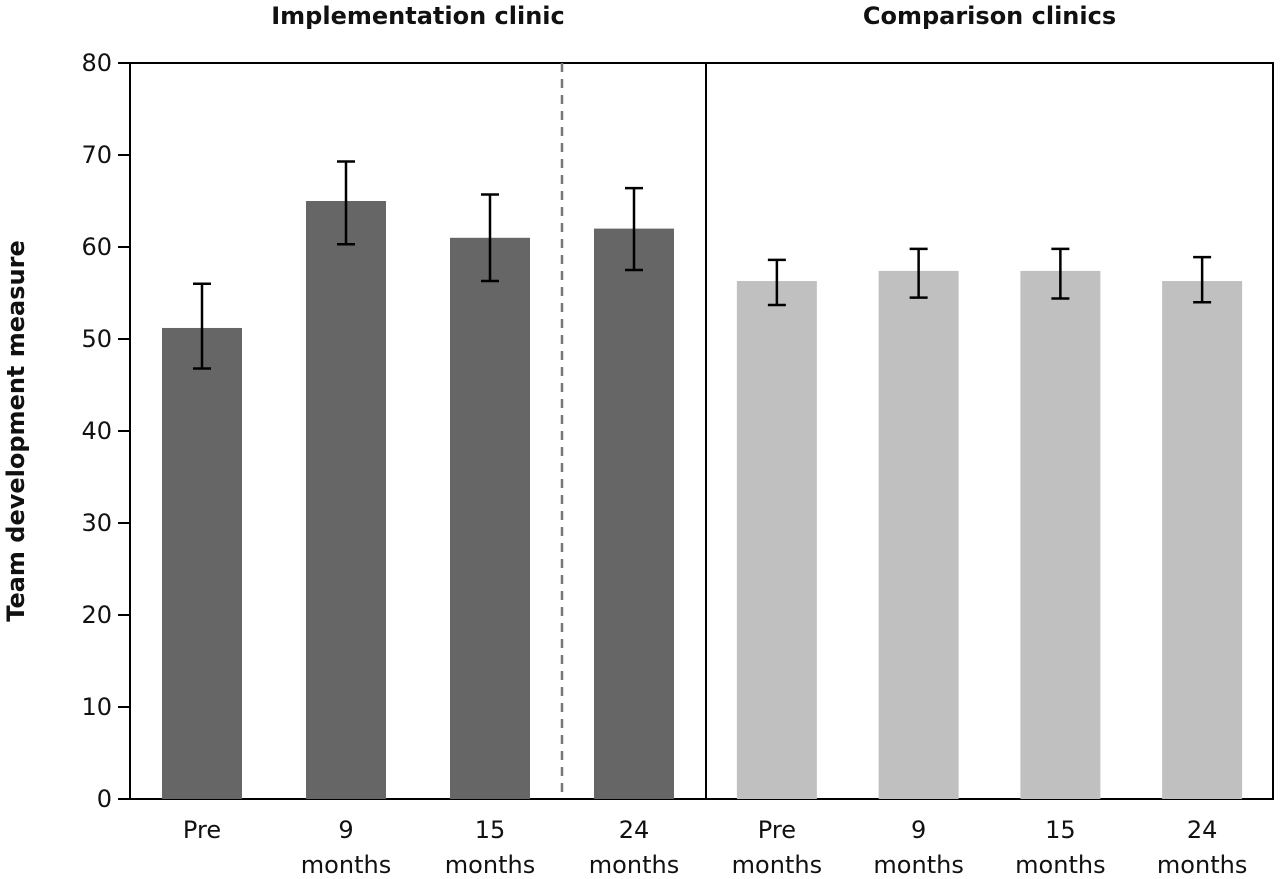 This screenshot has height=879, width=1280. What do you see at coordinates (96, 615) in the screenshot?
I see `y-tick-label: 20` at bounding box center [96, 615].